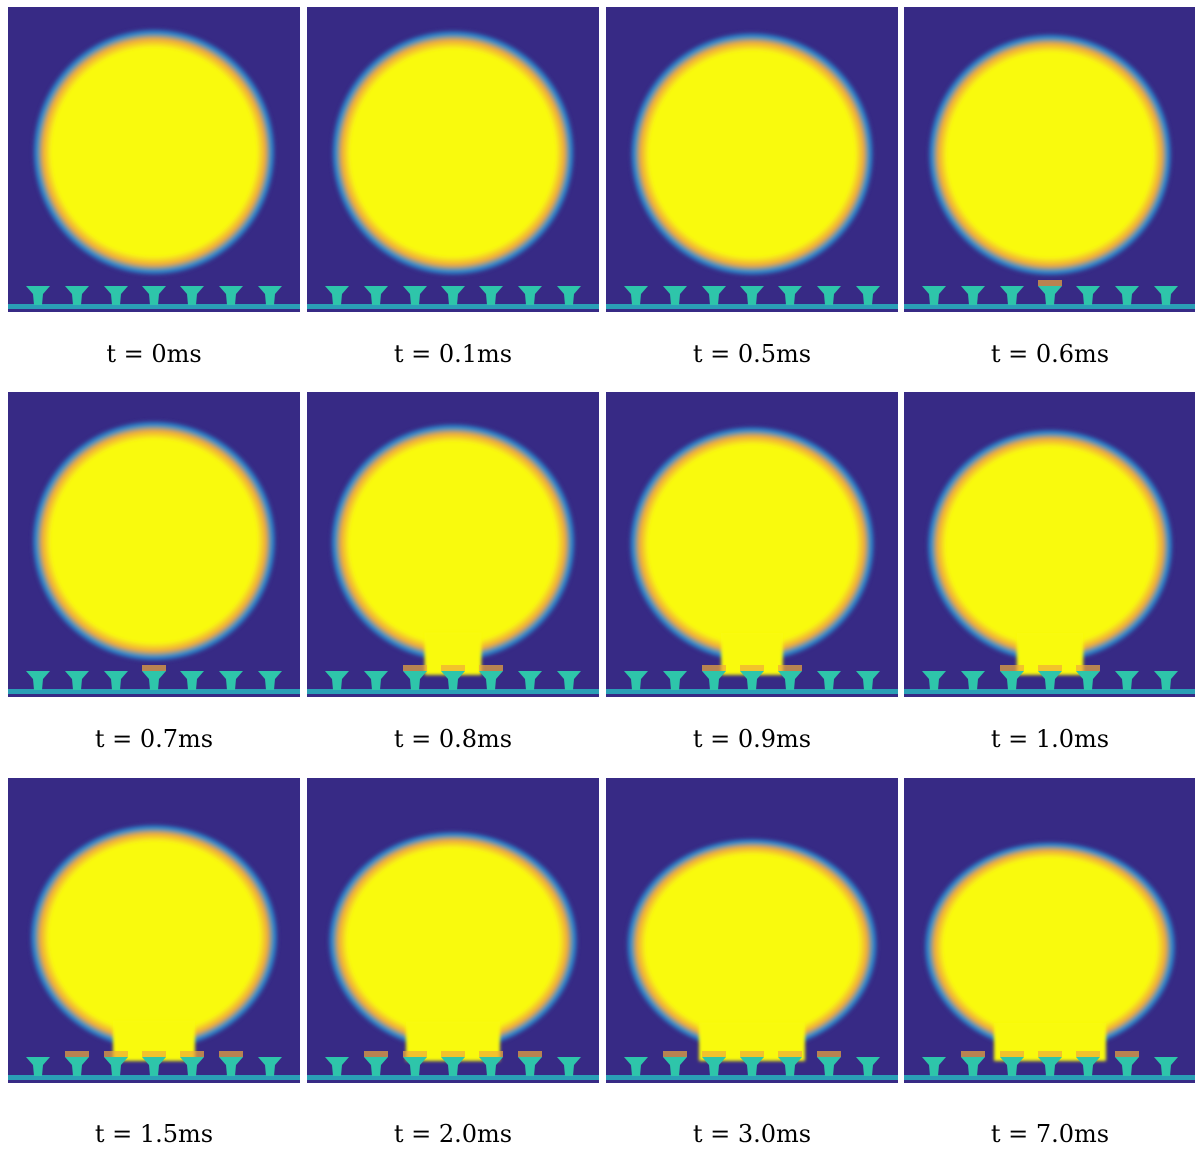  What do you see at coordinates (154, 1134) in the screenshot?
I see `time-label: t = 1.5ms` at bounding box center [154, 1134].